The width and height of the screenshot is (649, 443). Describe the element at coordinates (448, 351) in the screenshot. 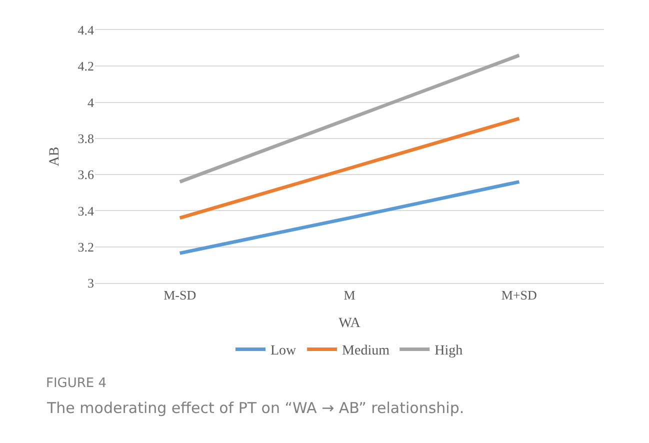

I see `legend-label: High` at that location.